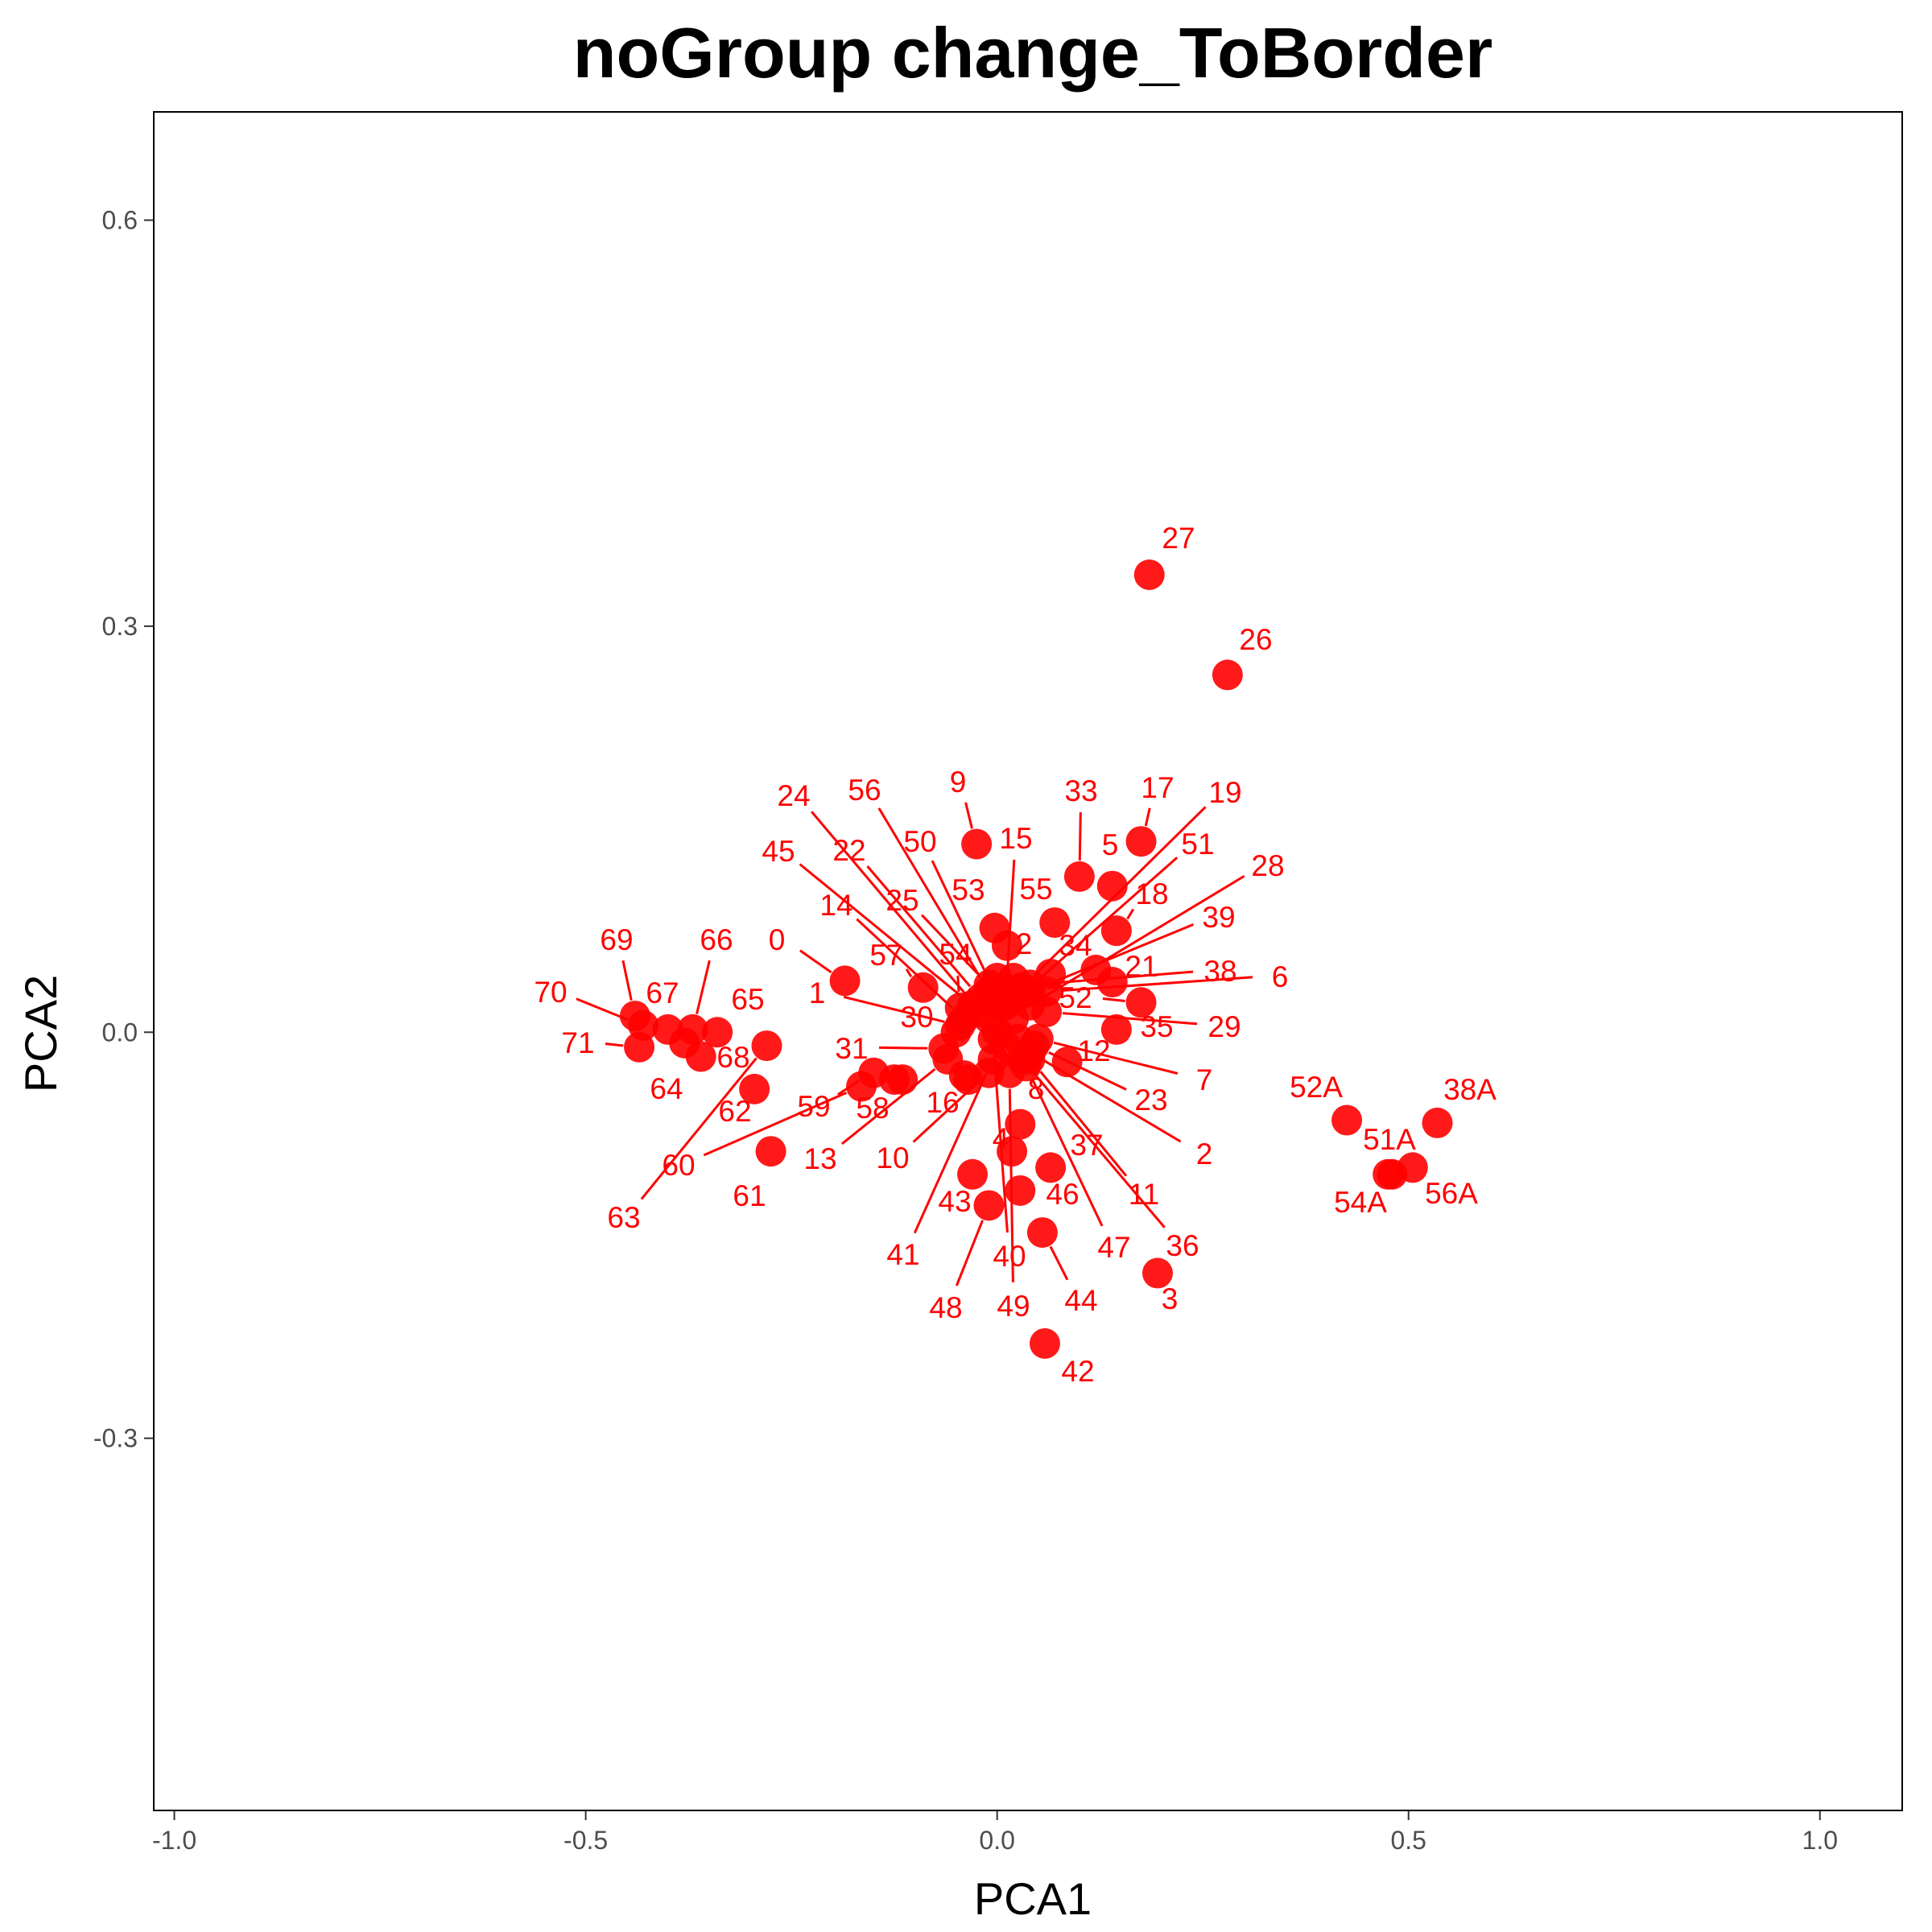 The width and height of the screenshot is (1932, 1932). I want to click on point-label: 56A, so click(1451, 1193).